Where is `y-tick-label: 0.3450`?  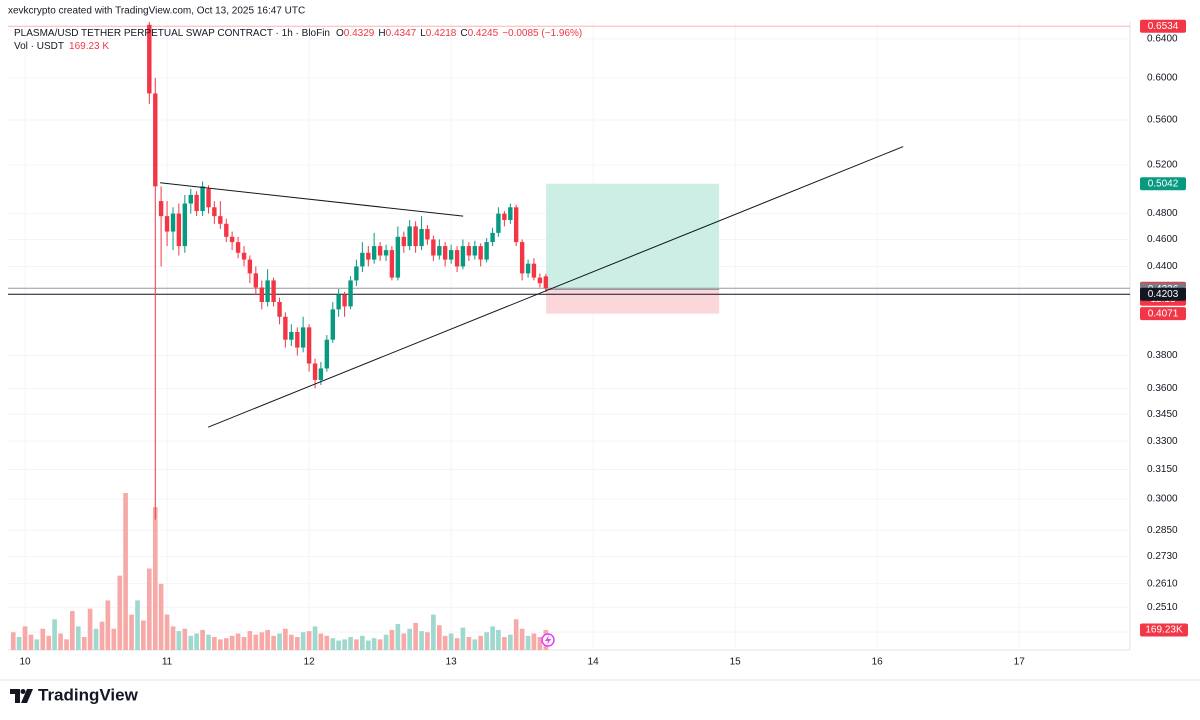 y-tick-label: 0.3450 is located at coordinates (1162, 414).